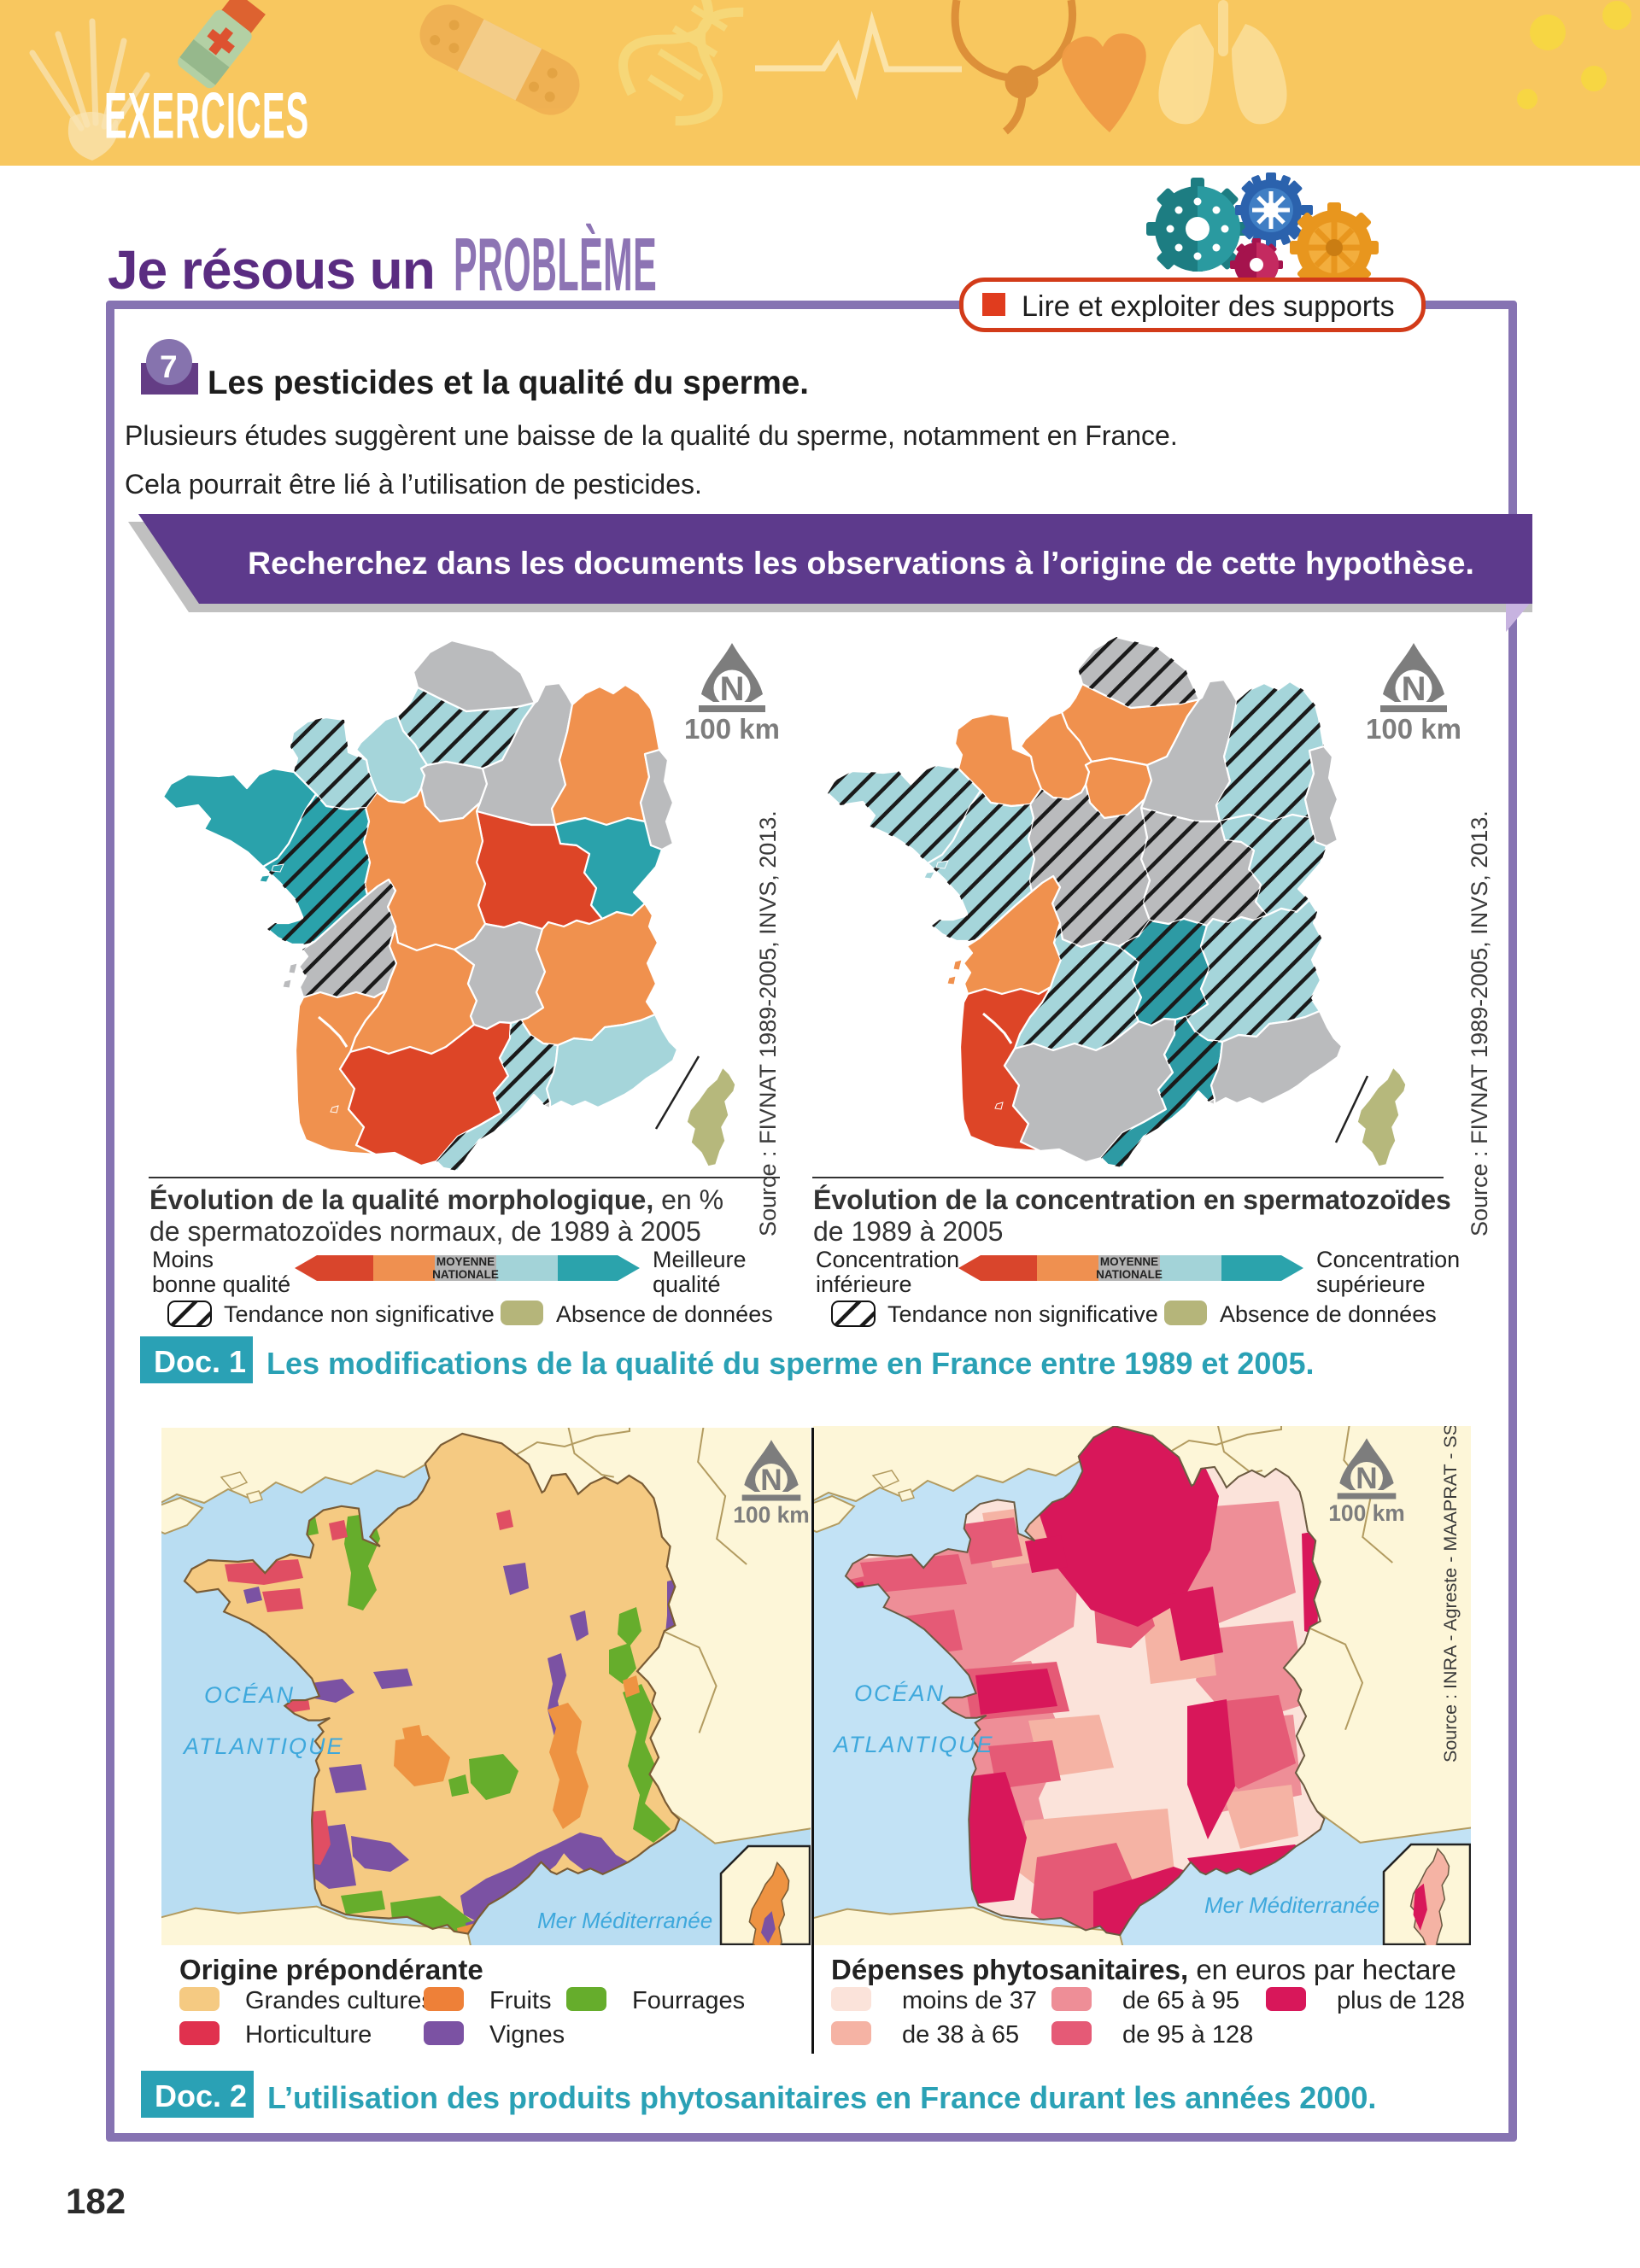 This screenshot has height=2268, width=1640. Describe the element at coordinates (1450, 1594) in the screenshot. I see `svg-text:Source : INRA - Agreste - MAAP: Source : INRA - Agreste - MAAPRAT - SSP.` at that location.